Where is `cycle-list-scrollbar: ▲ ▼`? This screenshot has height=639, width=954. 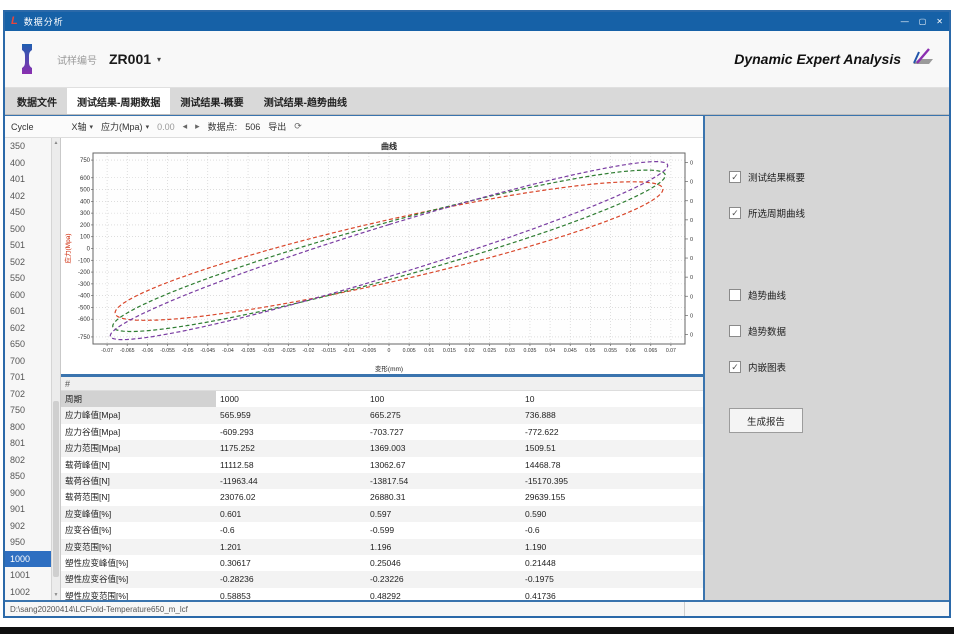
cycle-list-scrollbar: ▲ ▼ is located at coordinates (55, 369).